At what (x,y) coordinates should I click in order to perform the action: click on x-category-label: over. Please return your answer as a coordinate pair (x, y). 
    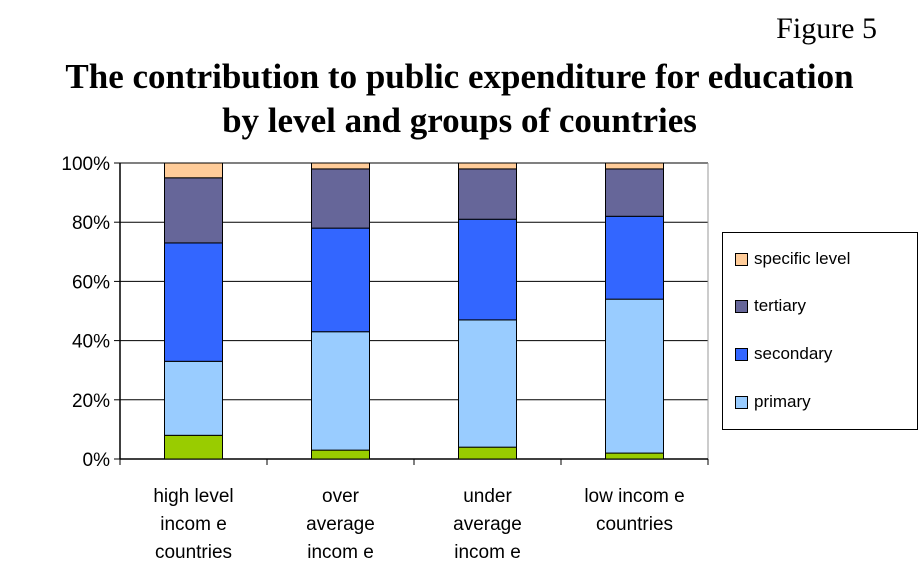
    Looking at the image, I should click on (341, 496).